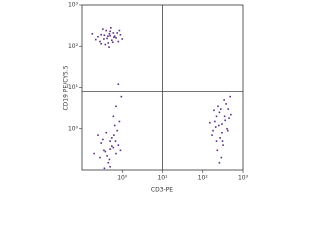 The image size is (320, 240). Describe the element at coordinates (162, 178) in the screenshot. I see `x-tick-label: 10¹` at that location.